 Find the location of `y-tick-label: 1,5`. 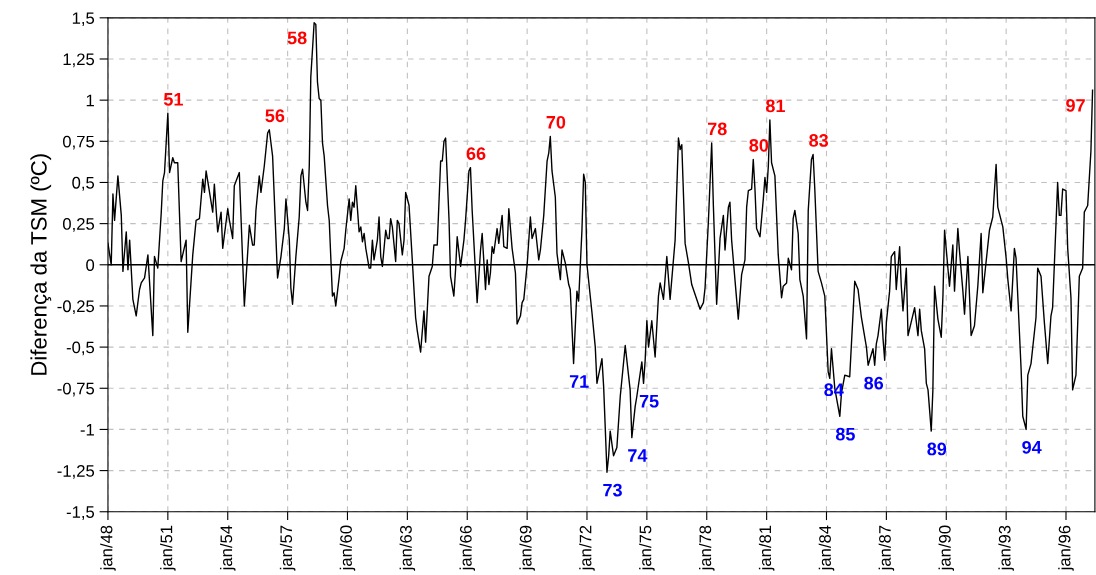

y-tick-label: 1,5 is located at coordinates (83, 19).